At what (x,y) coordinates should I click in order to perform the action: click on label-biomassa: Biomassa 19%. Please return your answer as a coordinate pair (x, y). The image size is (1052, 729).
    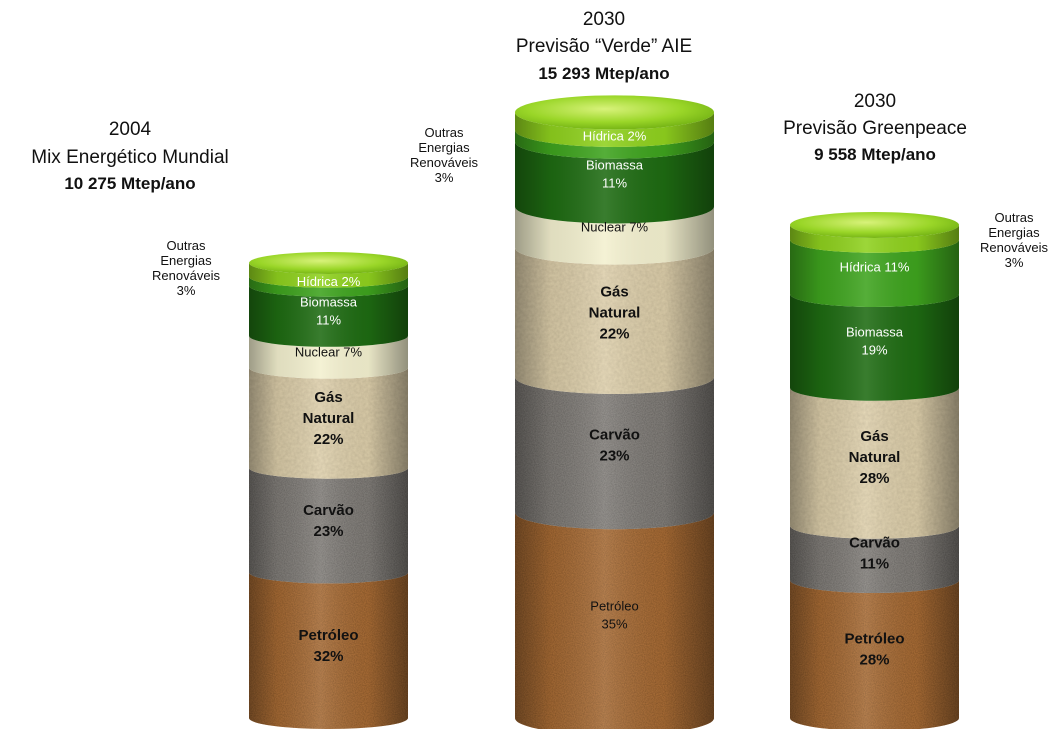
    Looking at the image, I should click on (875, 340).